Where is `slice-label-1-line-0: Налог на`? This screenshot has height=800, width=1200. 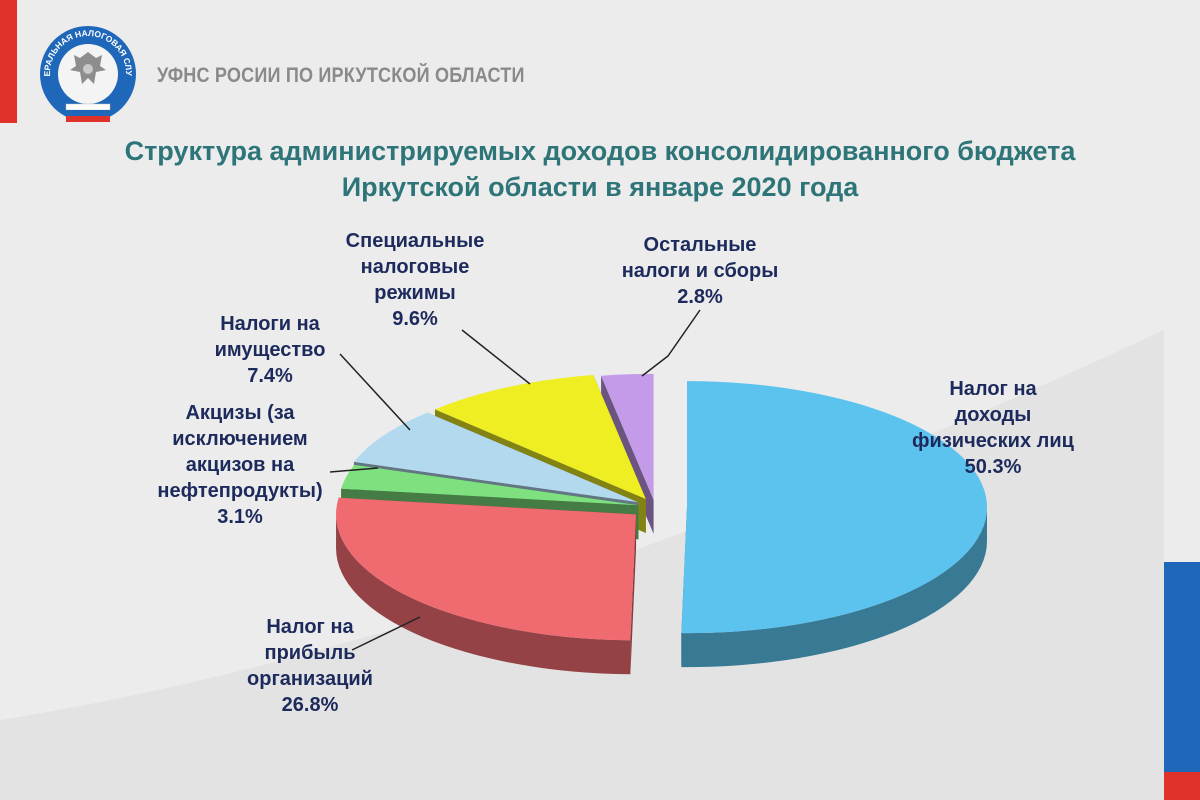
slice-label-1-line-0: Налог на is located at coordinates (310, 627).